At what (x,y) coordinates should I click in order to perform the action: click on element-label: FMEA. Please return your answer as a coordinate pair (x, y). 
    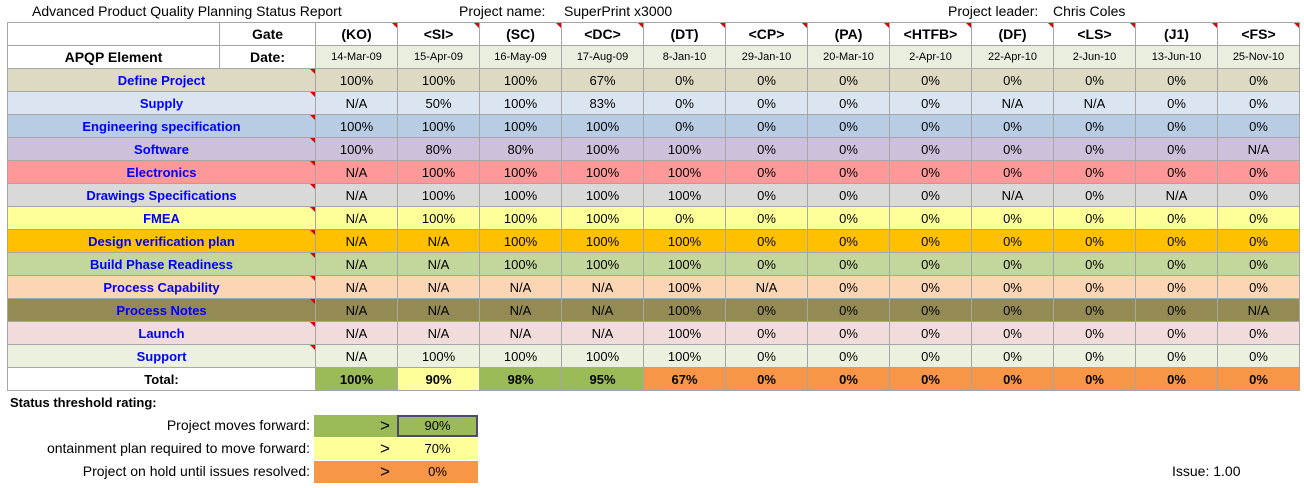
    Looking at the image, I should click on (161, 218).